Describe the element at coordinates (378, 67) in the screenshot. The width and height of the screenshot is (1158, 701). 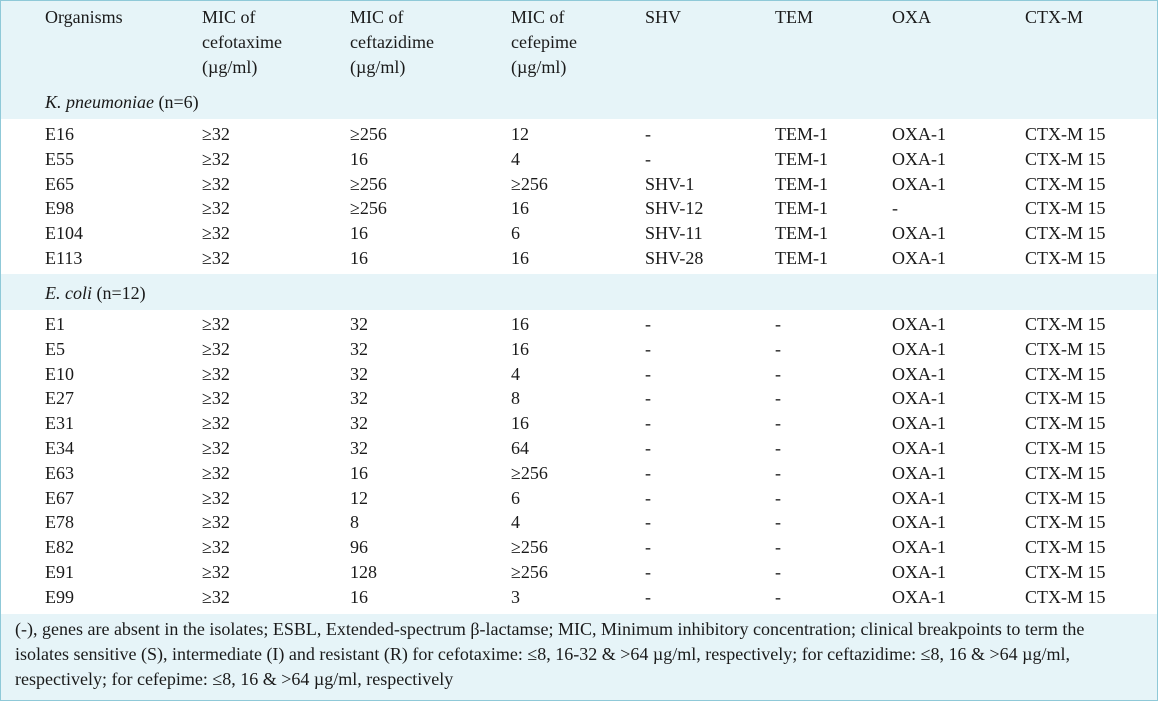
I see `column-header-line: (µg/ml)` at that location.